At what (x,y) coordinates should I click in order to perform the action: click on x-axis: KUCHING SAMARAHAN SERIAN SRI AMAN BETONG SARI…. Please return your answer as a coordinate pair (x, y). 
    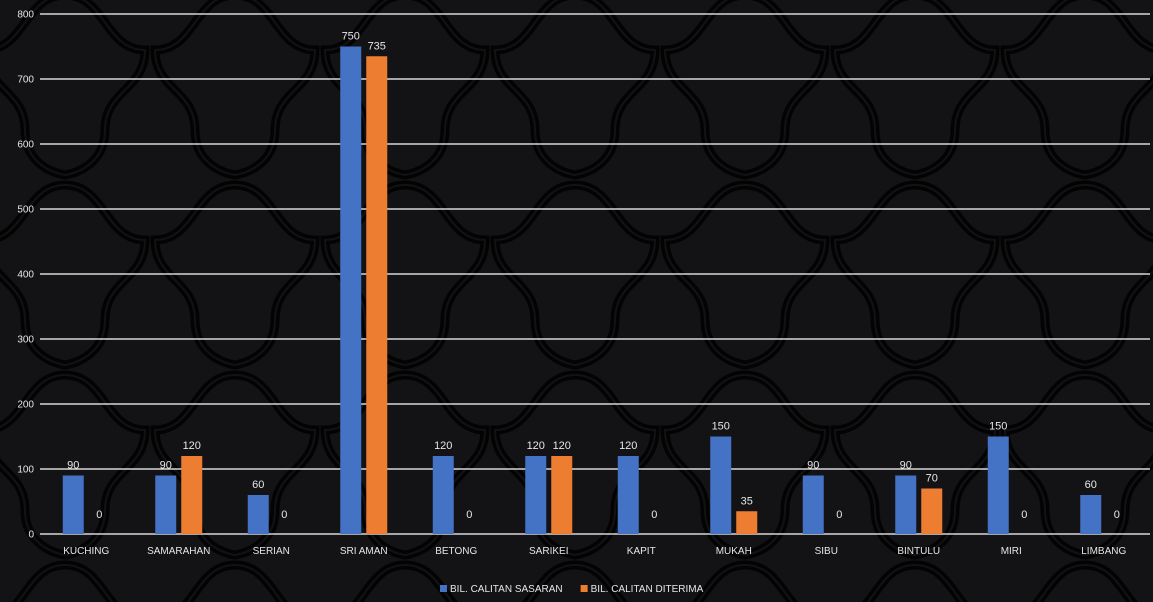
    Looking at the image, I should click on (594, 551).